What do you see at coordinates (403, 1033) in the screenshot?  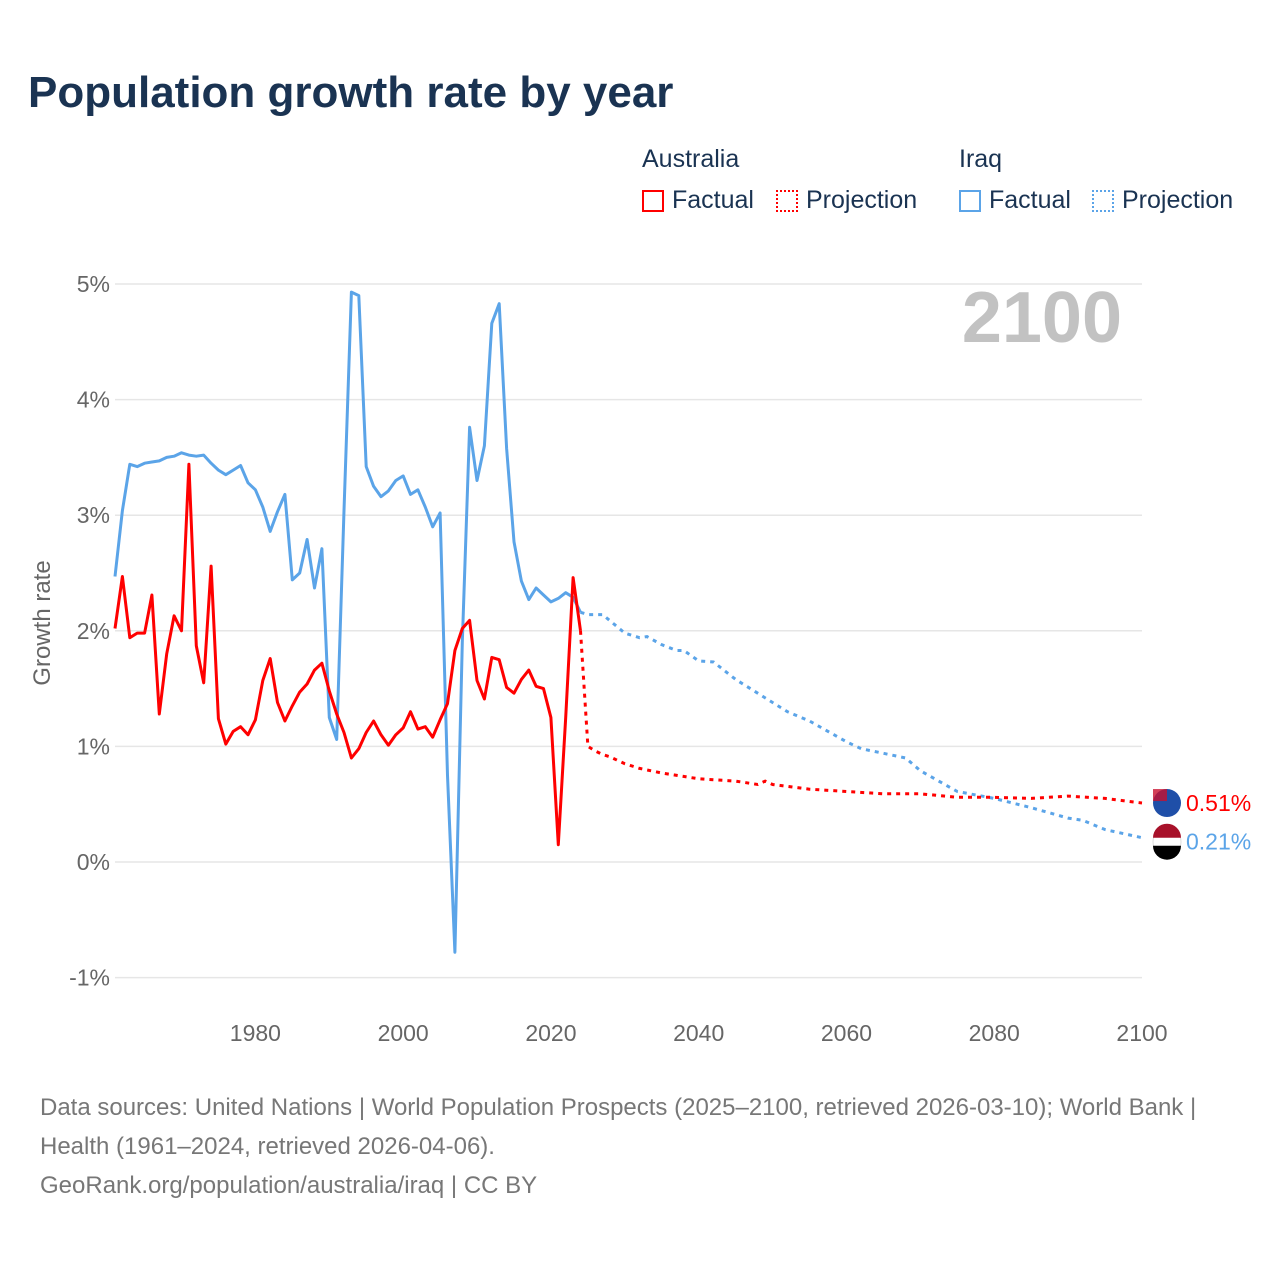 I see `x-tick-label: 2000` at bounding box center [403, 1033].